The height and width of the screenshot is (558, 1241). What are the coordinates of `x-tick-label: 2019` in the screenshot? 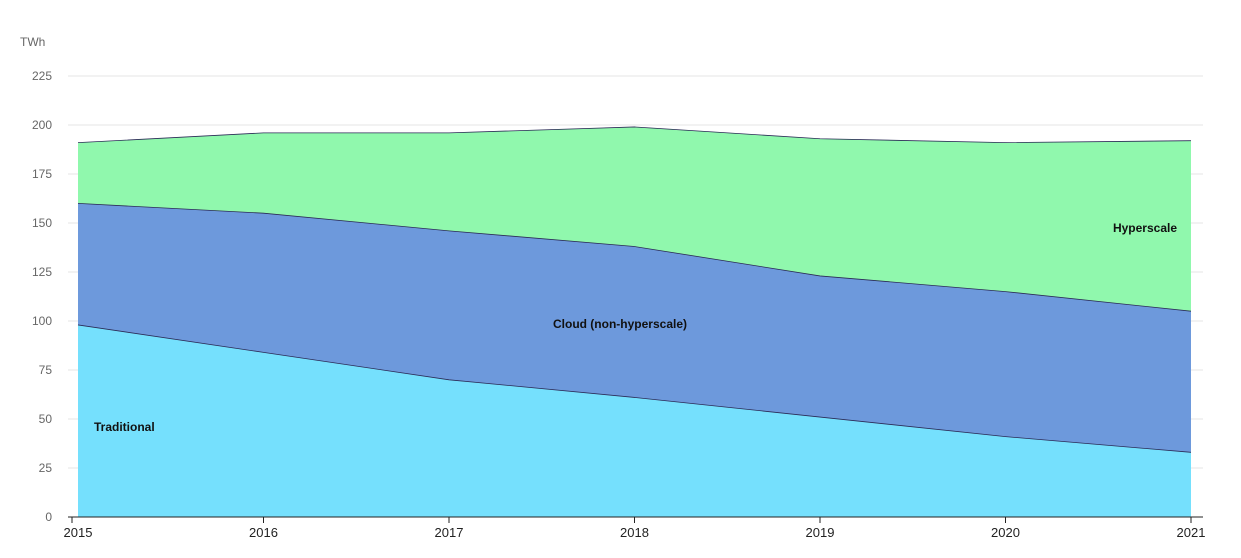 It's located at (820, 532).